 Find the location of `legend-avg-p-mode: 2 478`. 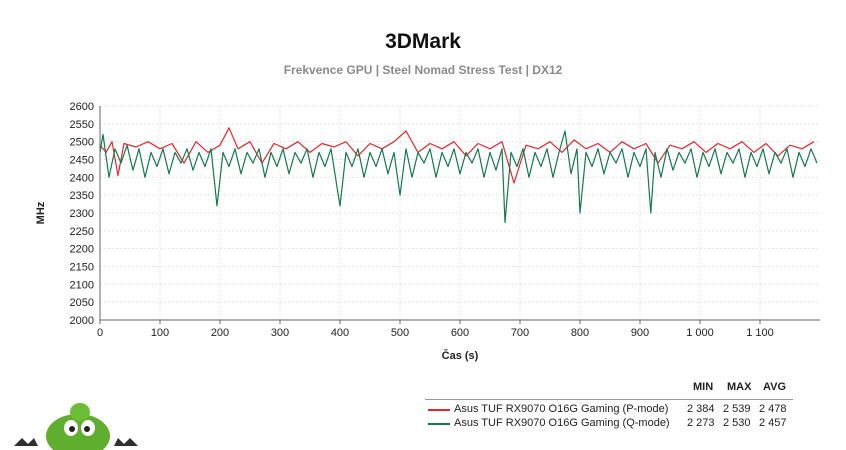

legend-avg-p-mode: 2 478 is located at coordinates (773, 409).